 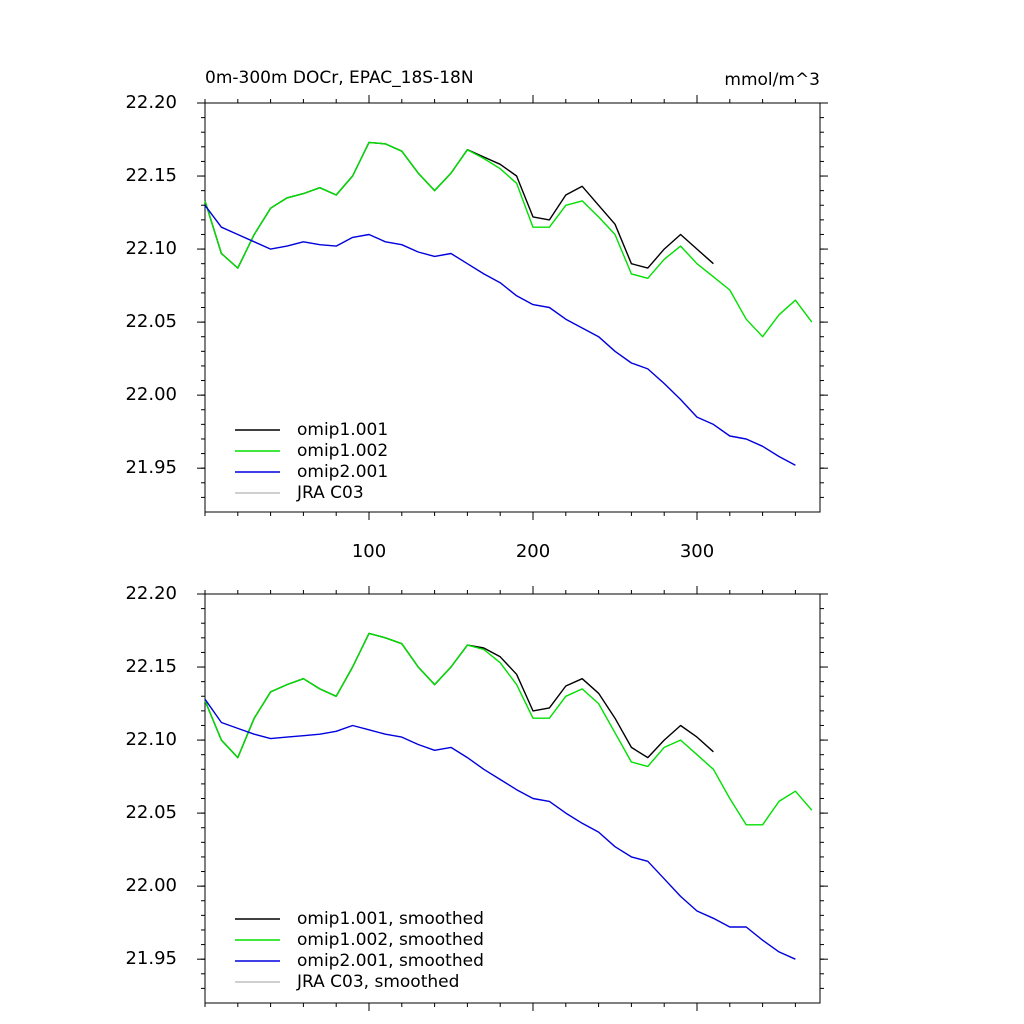 What do you see at coordinates (390, 961) in the screenshot?
I see `legend-label: omip2.001, smoothed` at bounding box center [390, 961].